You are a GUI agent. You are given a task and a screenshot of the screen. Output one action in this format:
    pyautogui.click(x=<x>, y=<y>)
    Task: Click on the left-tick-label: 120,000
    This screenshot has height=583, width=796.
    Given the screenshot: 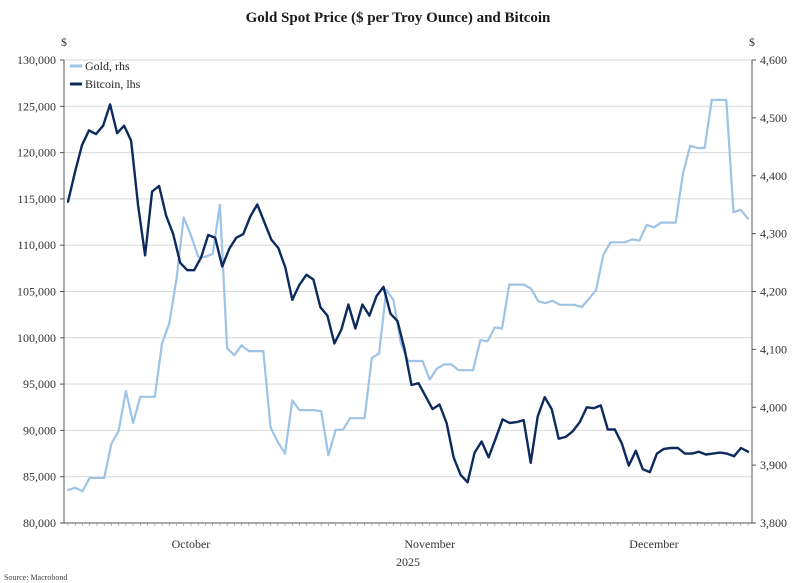 What is the action you would take?
    pyautogui.click(x=36, y=153)
    